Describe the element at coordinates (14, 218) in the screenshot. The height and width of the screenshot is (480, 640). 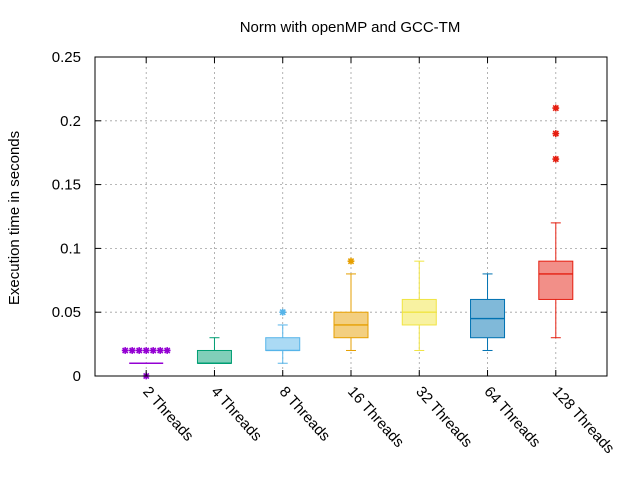
I see `y-axis-label: Execution time in seconds` at that location.